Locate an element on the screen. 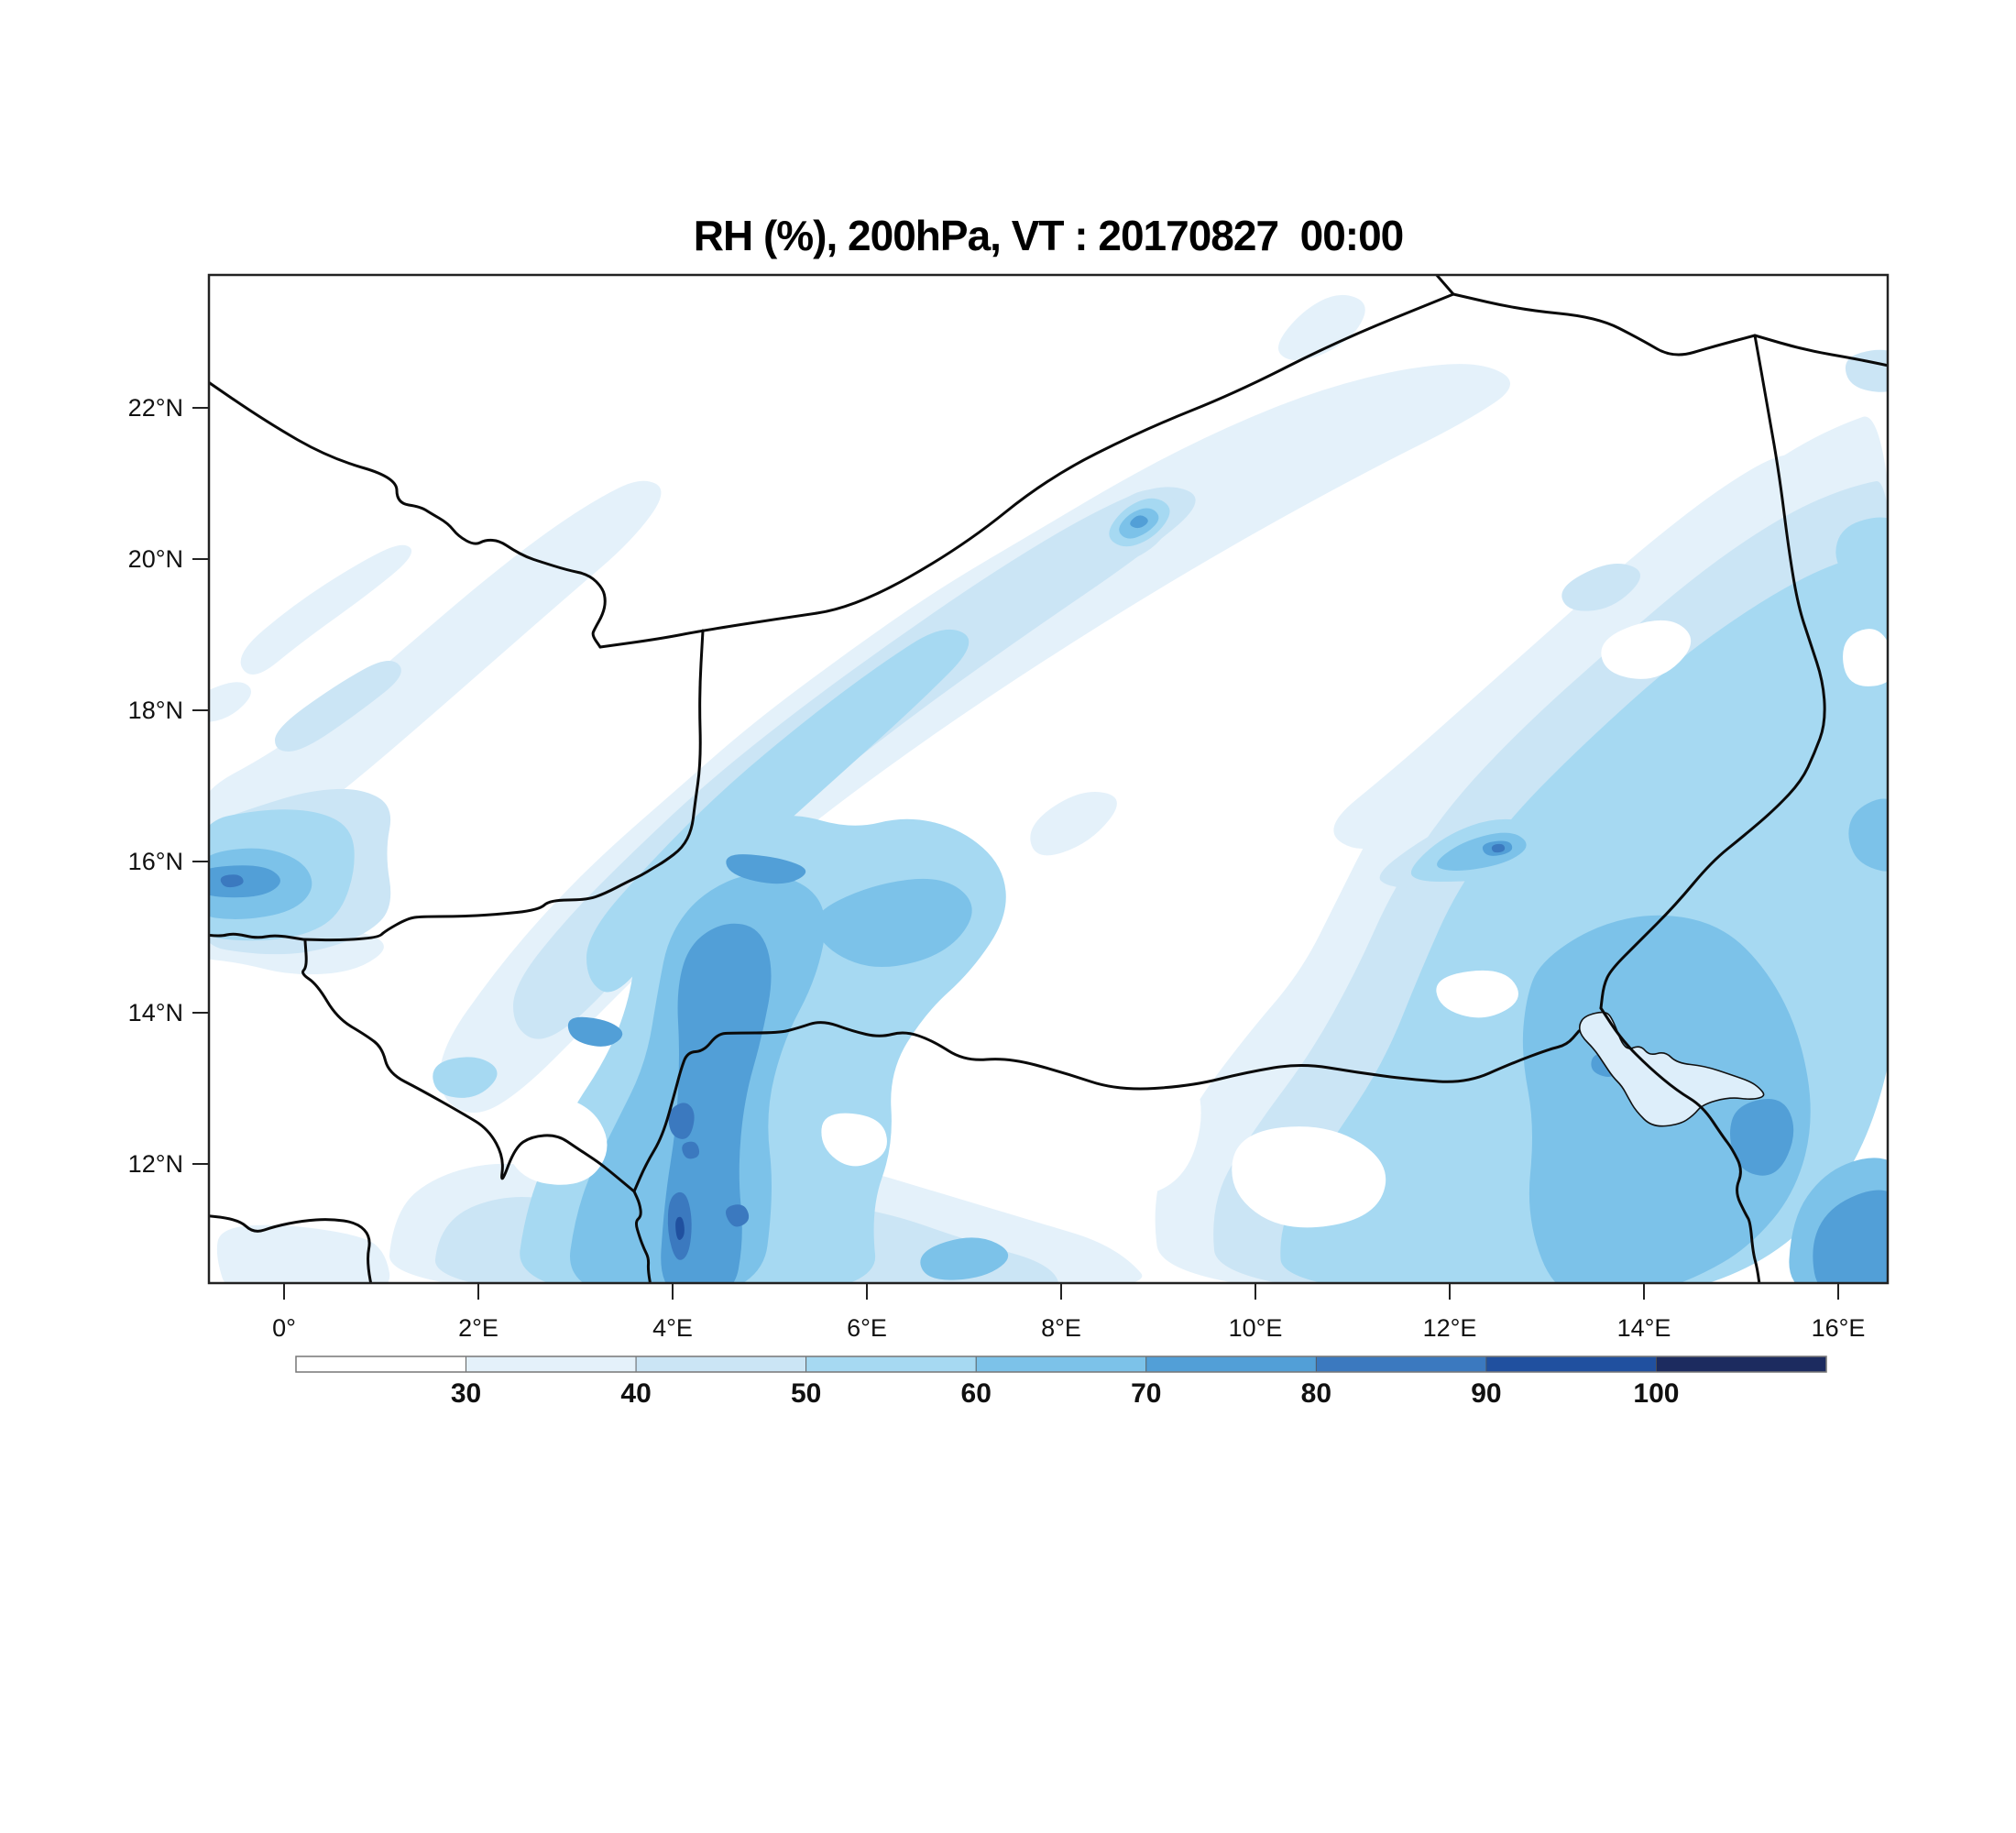 The image size is (2016, 1833). colorbar-label: 90 is located at coordinates (1486, 1393).